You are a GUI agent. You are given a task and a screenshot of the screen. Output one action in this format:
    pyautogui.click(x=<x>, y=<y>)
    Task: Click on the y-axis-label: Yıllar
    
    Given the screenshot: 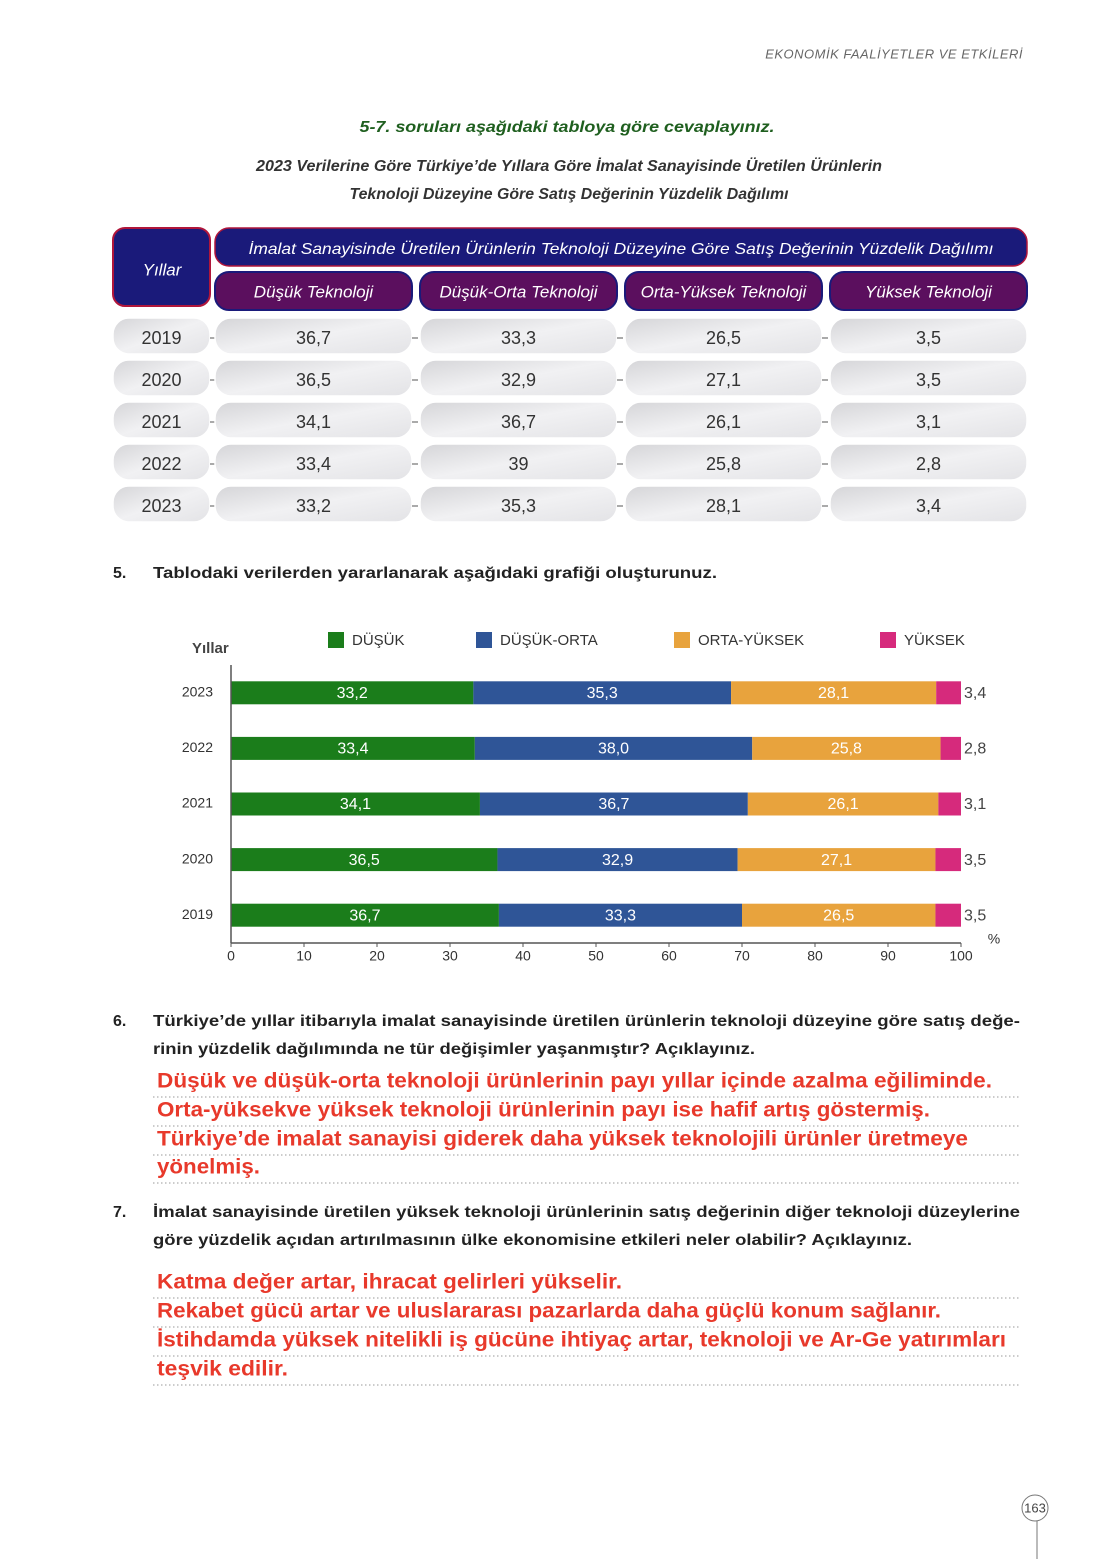 What is the action you would take?
    pyautogui.click(x=210, y=648)
    